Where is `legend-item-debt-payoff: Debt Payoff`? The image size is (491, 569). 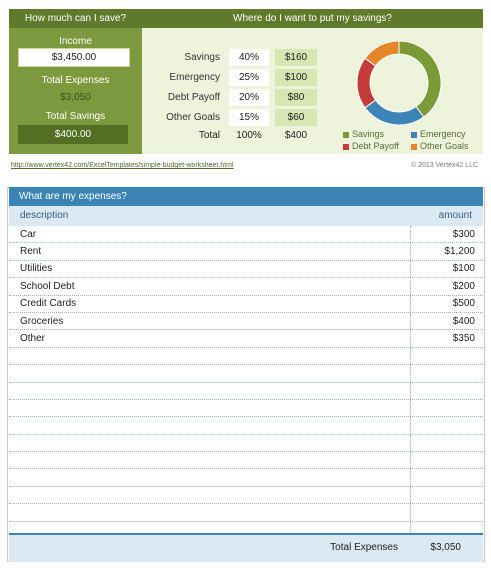
legend-item-debt-payoff: Debt Payoff is located at coordinates (371, 146).